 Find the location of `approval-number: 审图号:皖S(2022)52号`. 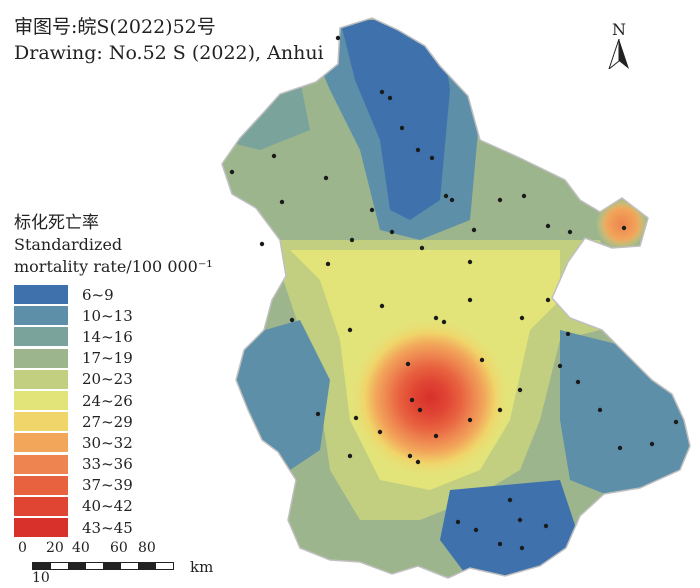

approval-number: 审图号:皖S(2022)52号 is located at coordinates (115, 27).